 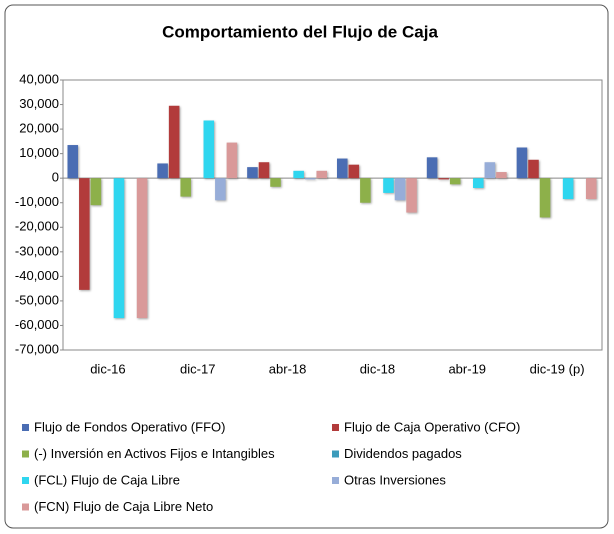 What do you see at coordinates (39, 128) in the screenshot?
I see `y-tick-label: 20,000` at bounding box center [39, 128].